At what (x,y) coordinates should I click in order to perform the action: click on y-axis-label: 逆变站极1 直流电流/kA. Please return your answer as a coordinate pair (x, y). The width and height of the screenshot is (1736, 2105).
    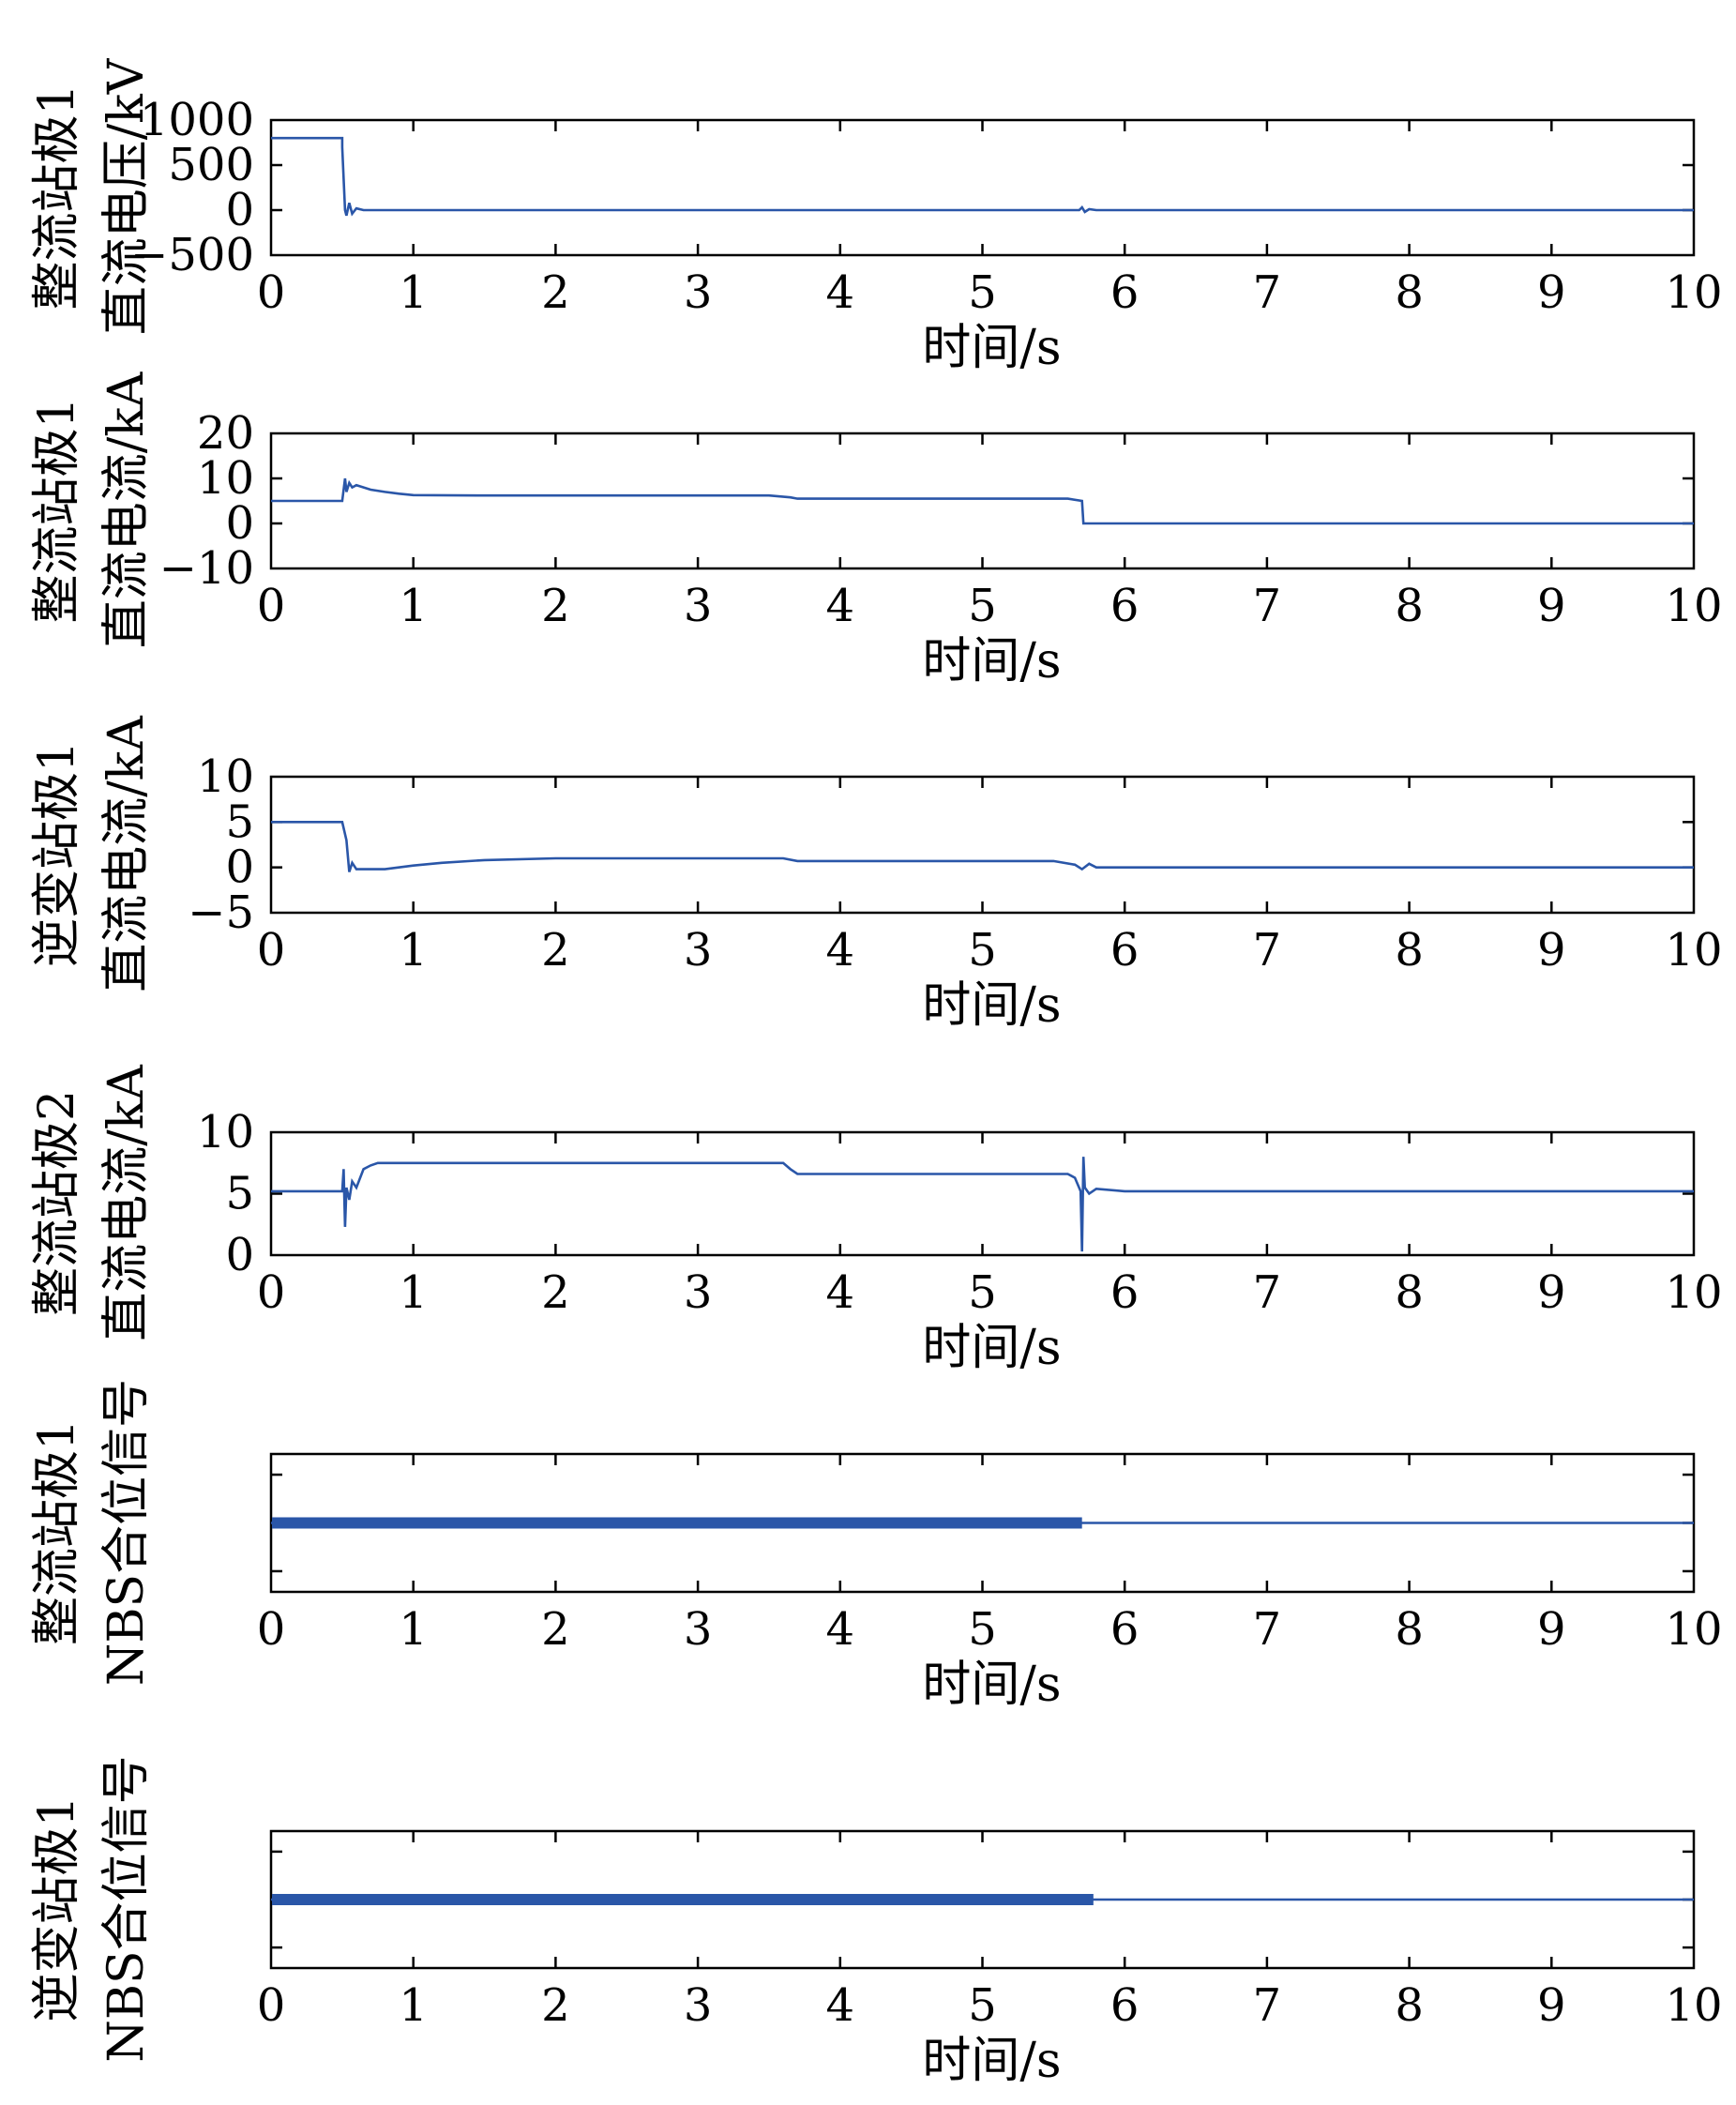
    Looking at the image, I should click on (92, 854).